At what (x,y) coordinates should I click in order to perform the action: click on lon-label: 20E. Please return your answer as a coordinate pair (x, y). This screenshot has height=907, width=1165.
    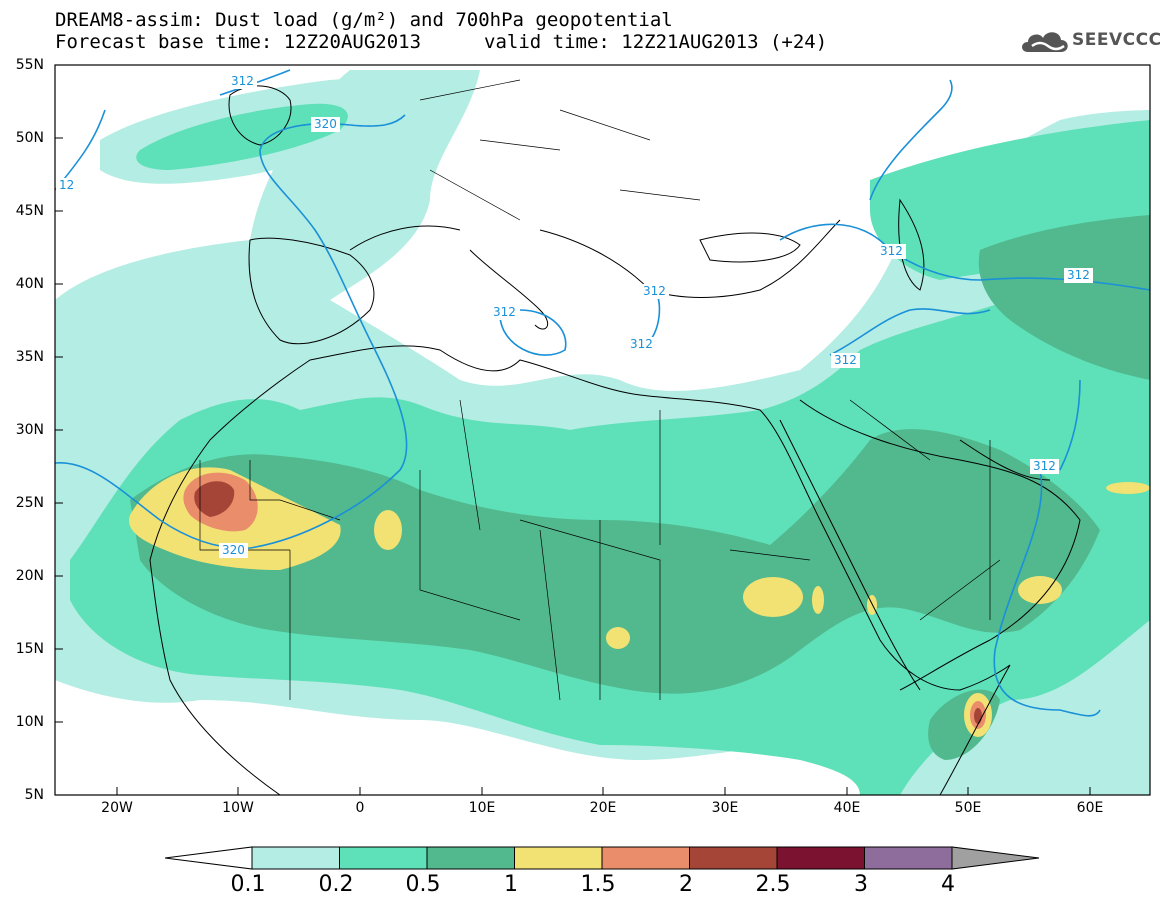
    Looking at the image, I should click on (603, 808).